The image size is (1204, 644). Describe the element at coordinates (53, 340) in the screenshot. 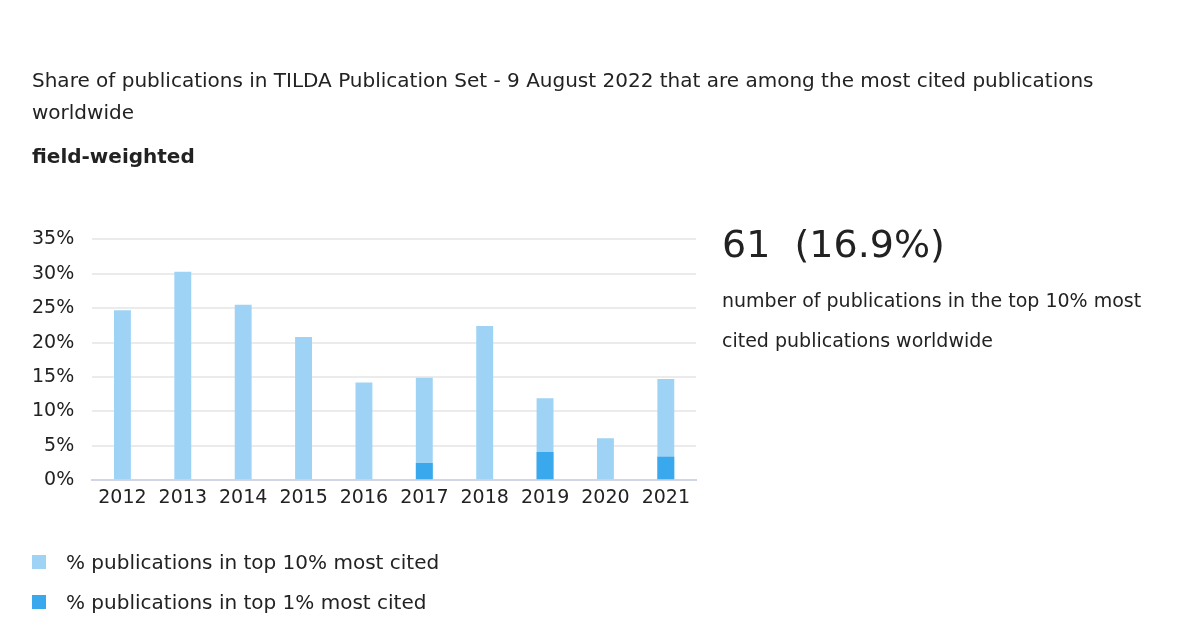

I see `y-tick-label: 20%` at that location.